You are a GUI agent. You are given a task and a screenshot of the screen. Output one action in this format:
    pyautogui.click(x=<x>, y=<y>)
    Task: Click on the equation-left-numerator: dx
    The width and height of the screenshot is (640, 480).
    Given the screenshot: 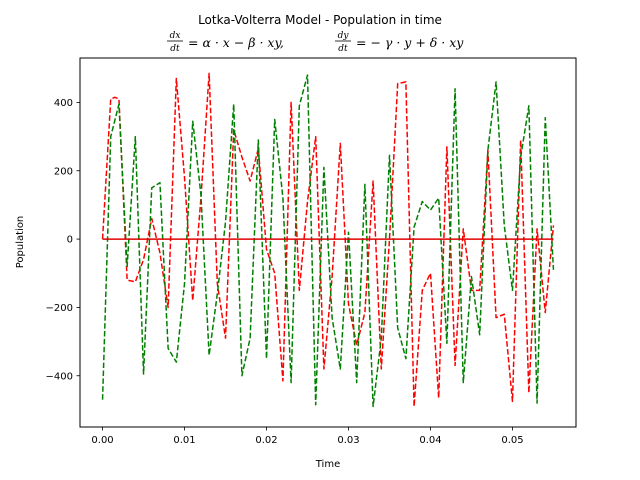 What is the action you would take?
    pyautogui.click(x=175, y=36)
    